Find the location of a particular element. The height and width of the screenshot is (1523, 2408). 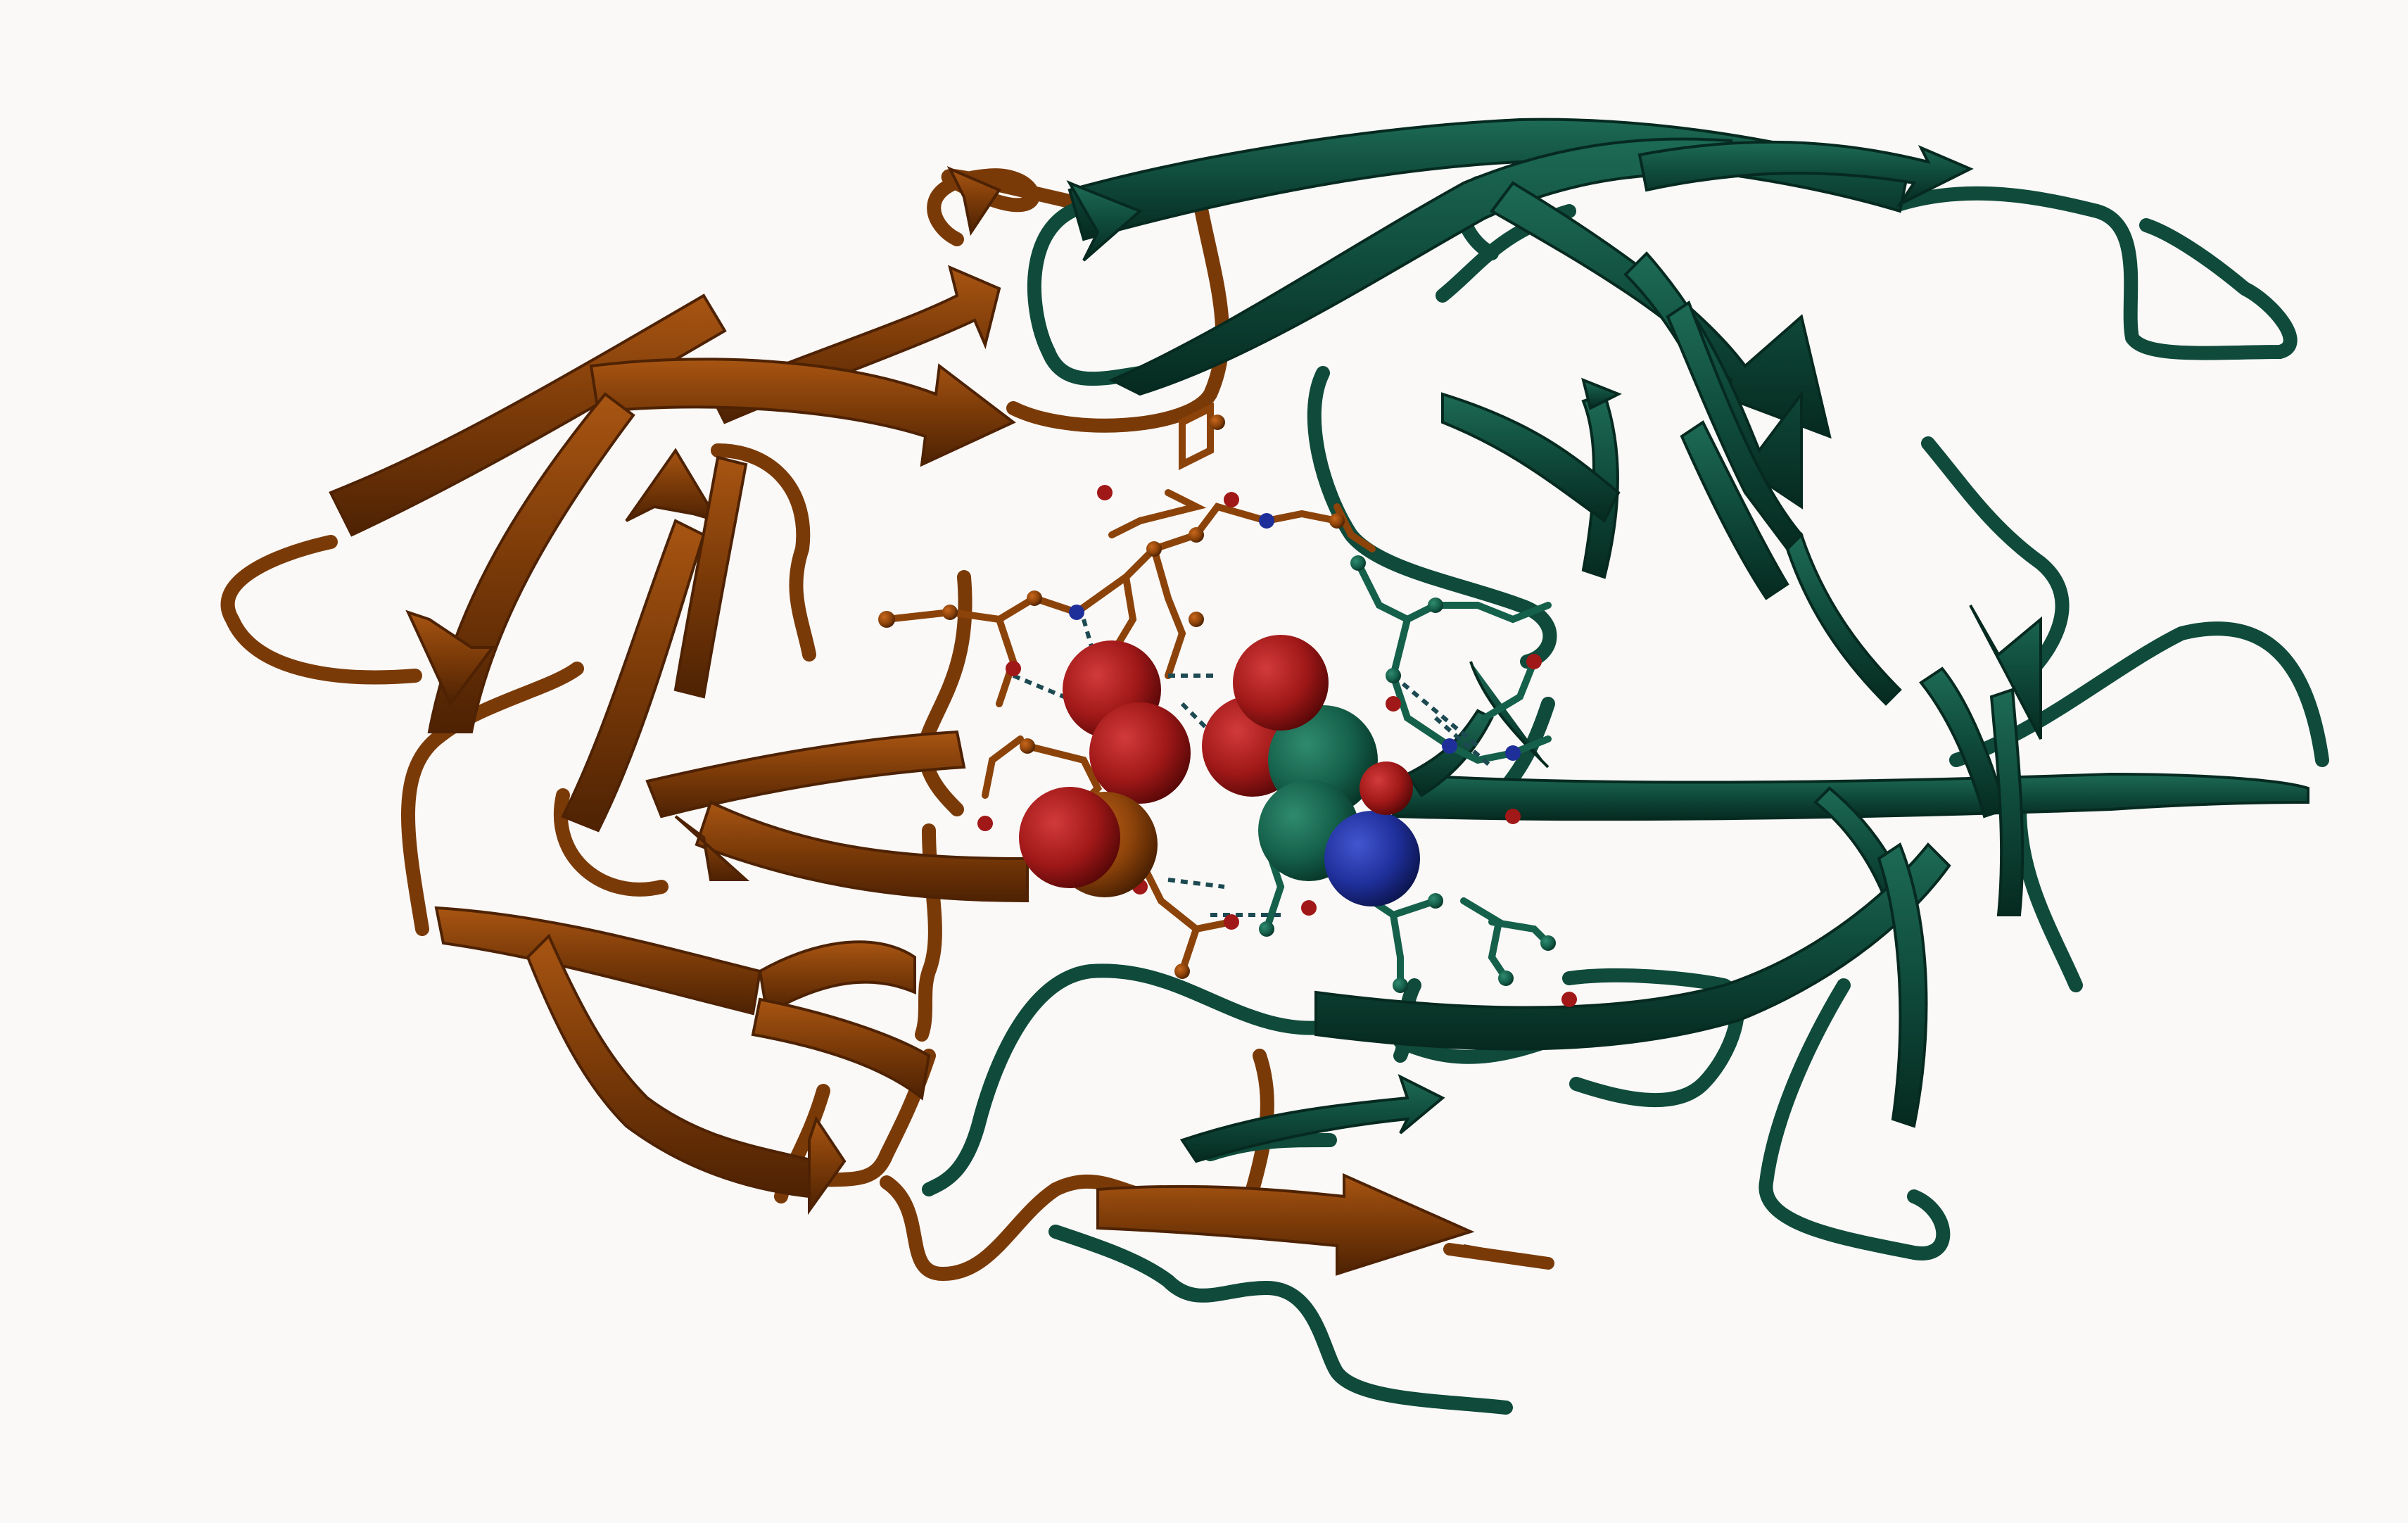

stick-atoms is located at coordinates (1227, 711).